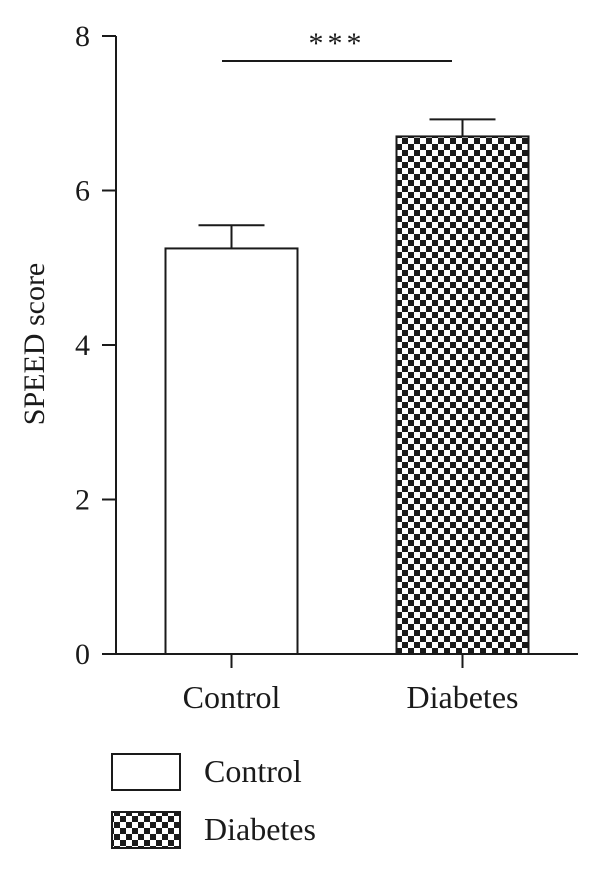 The image size is (600, 871). What do you see at coordinates (462, 395) in the screenshot?
I see `bar-diabetes` at bounding box center [462, 395].